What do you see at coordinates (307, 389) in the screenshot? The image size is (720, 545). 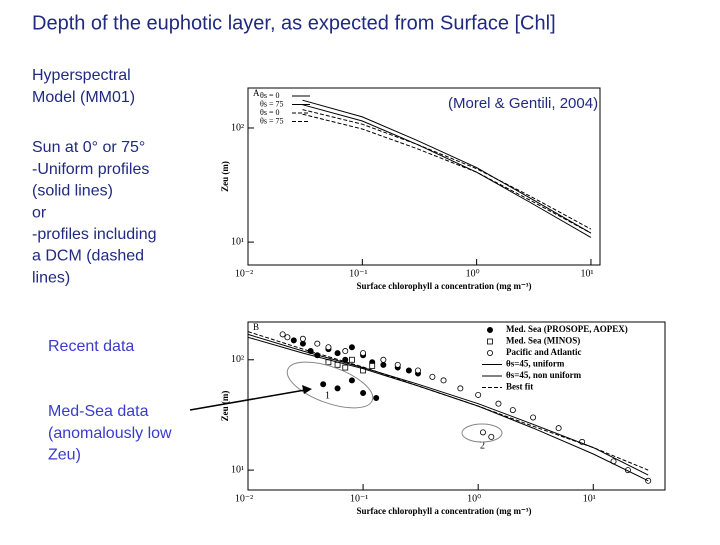 I see `arrow-head` at bounding box center [307, 389].